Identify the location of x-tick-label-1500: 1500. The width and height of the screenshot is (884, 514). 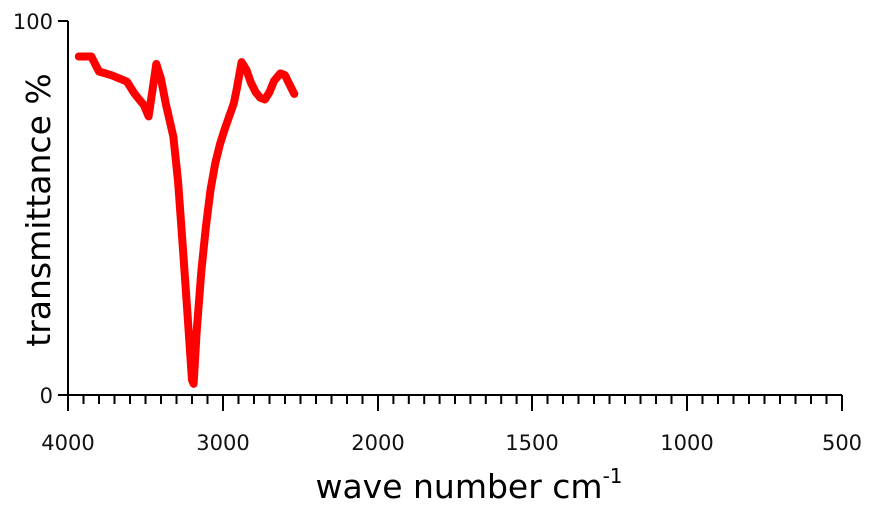
(531, 443).